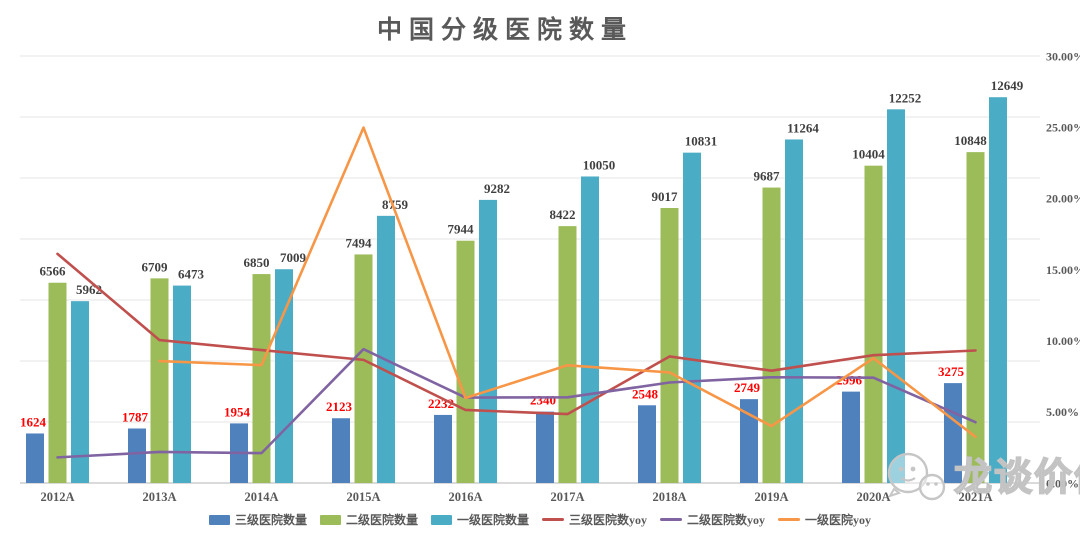 The width and height of the screenshot is (1080, 539). Describe the element at coordinates (135, 416) in the screenshot. I see `bar-label: 1787` at that location.